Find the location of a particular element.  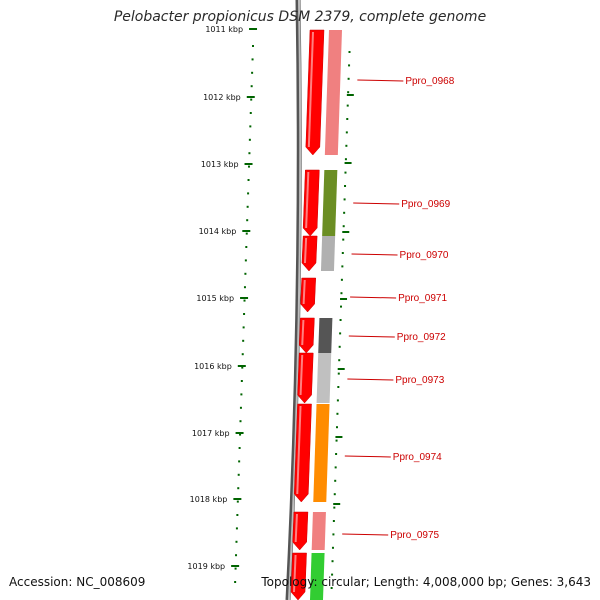

kbp-tick-label: 1016 kbp is located at coordinates (213, 366).